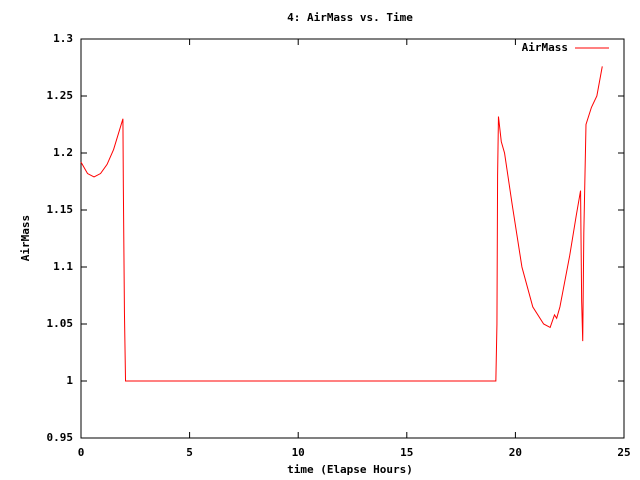 The height and width of the screenshot is (480, 640). Describe the element at coordinates (81, 452) in the screenshot. I see `x-tick-label: 0` at that location.